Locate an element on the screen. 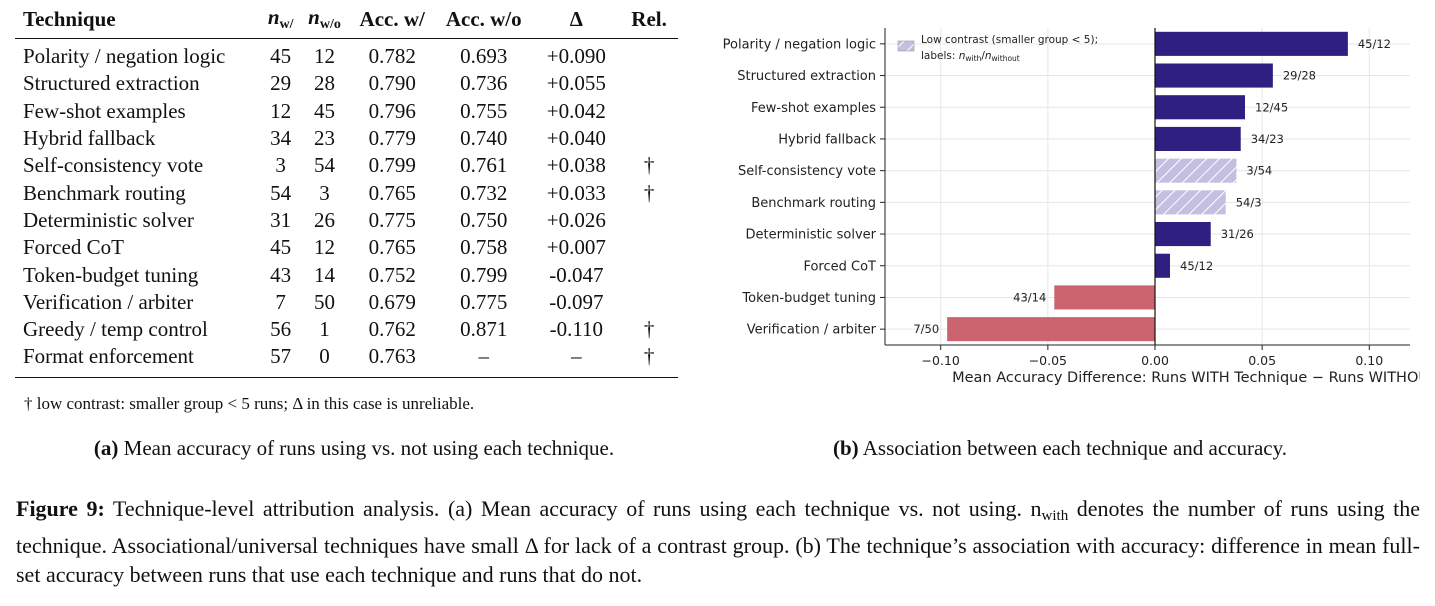  cell-delta: +0.033 is located at coordinates (576, 192).